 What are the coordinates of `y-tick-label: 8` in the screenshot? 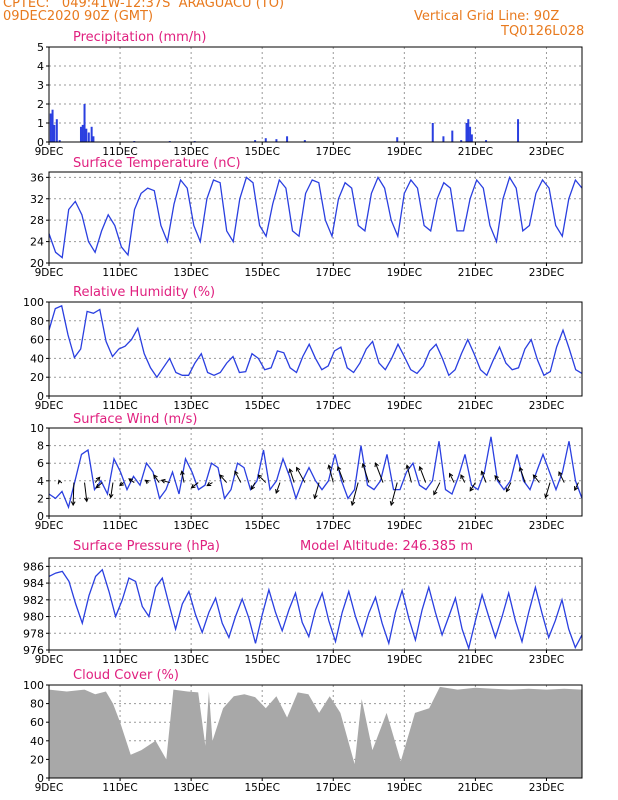 It's located at (40, 446).